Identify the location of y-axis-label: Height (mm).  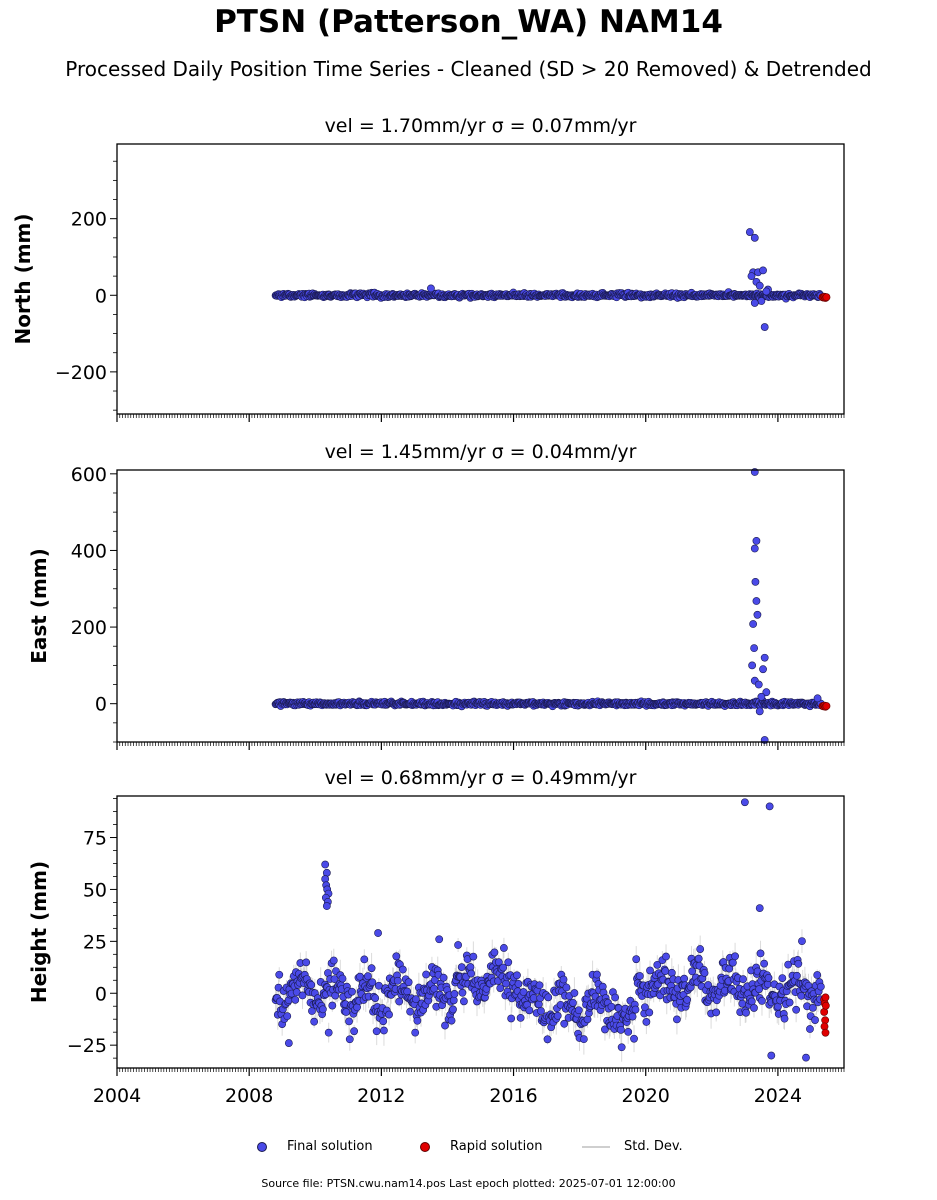
(39, 932).